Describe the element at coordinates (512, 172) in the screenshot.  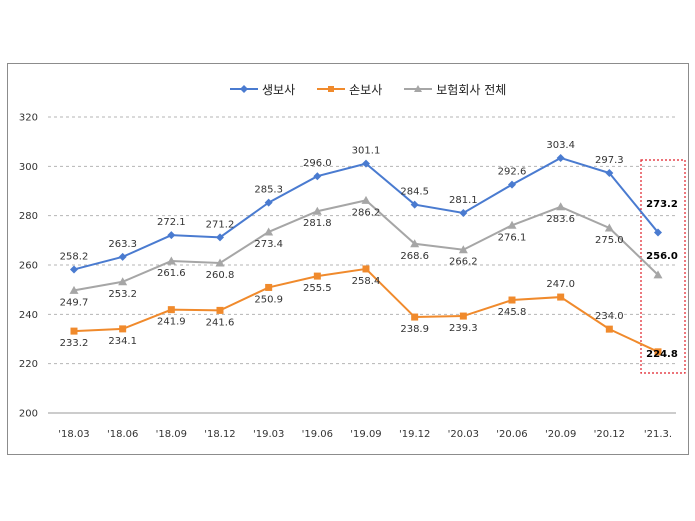
I see `data-label: 292.6` at that location.